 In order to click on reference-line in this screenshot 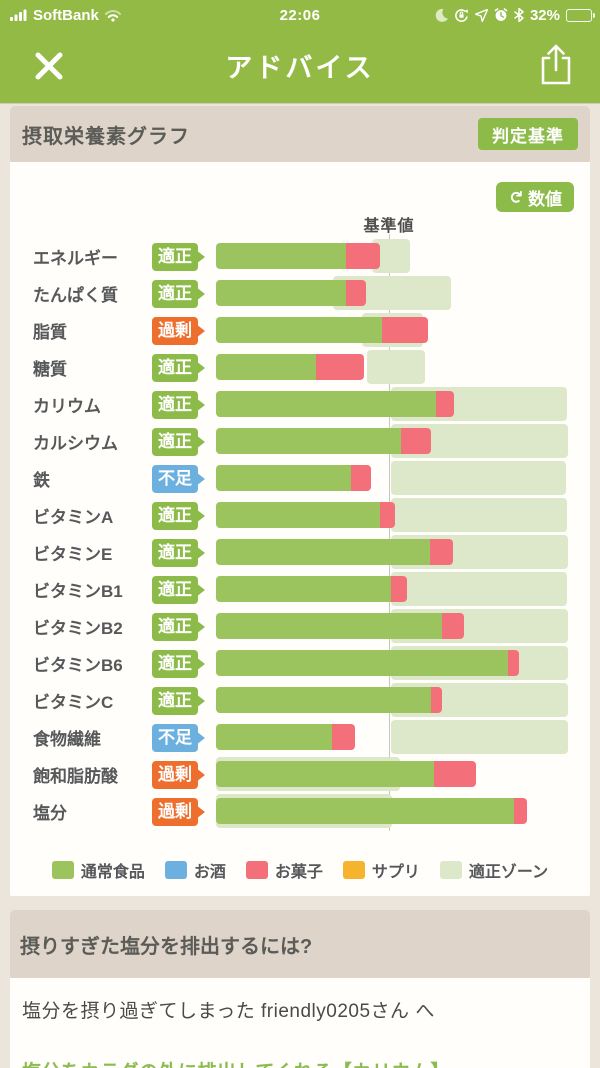, I will do `click(389, 532)`.